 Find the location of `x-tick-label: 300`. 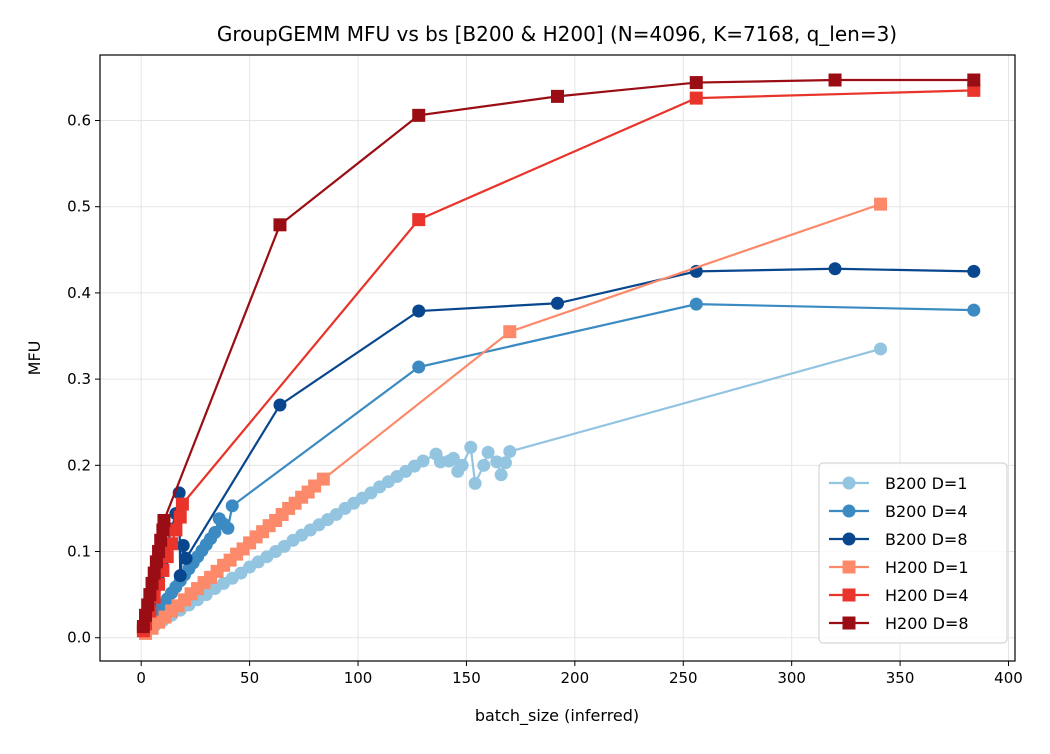

x-tick-label: 300 is located at coordinates (791, 678).